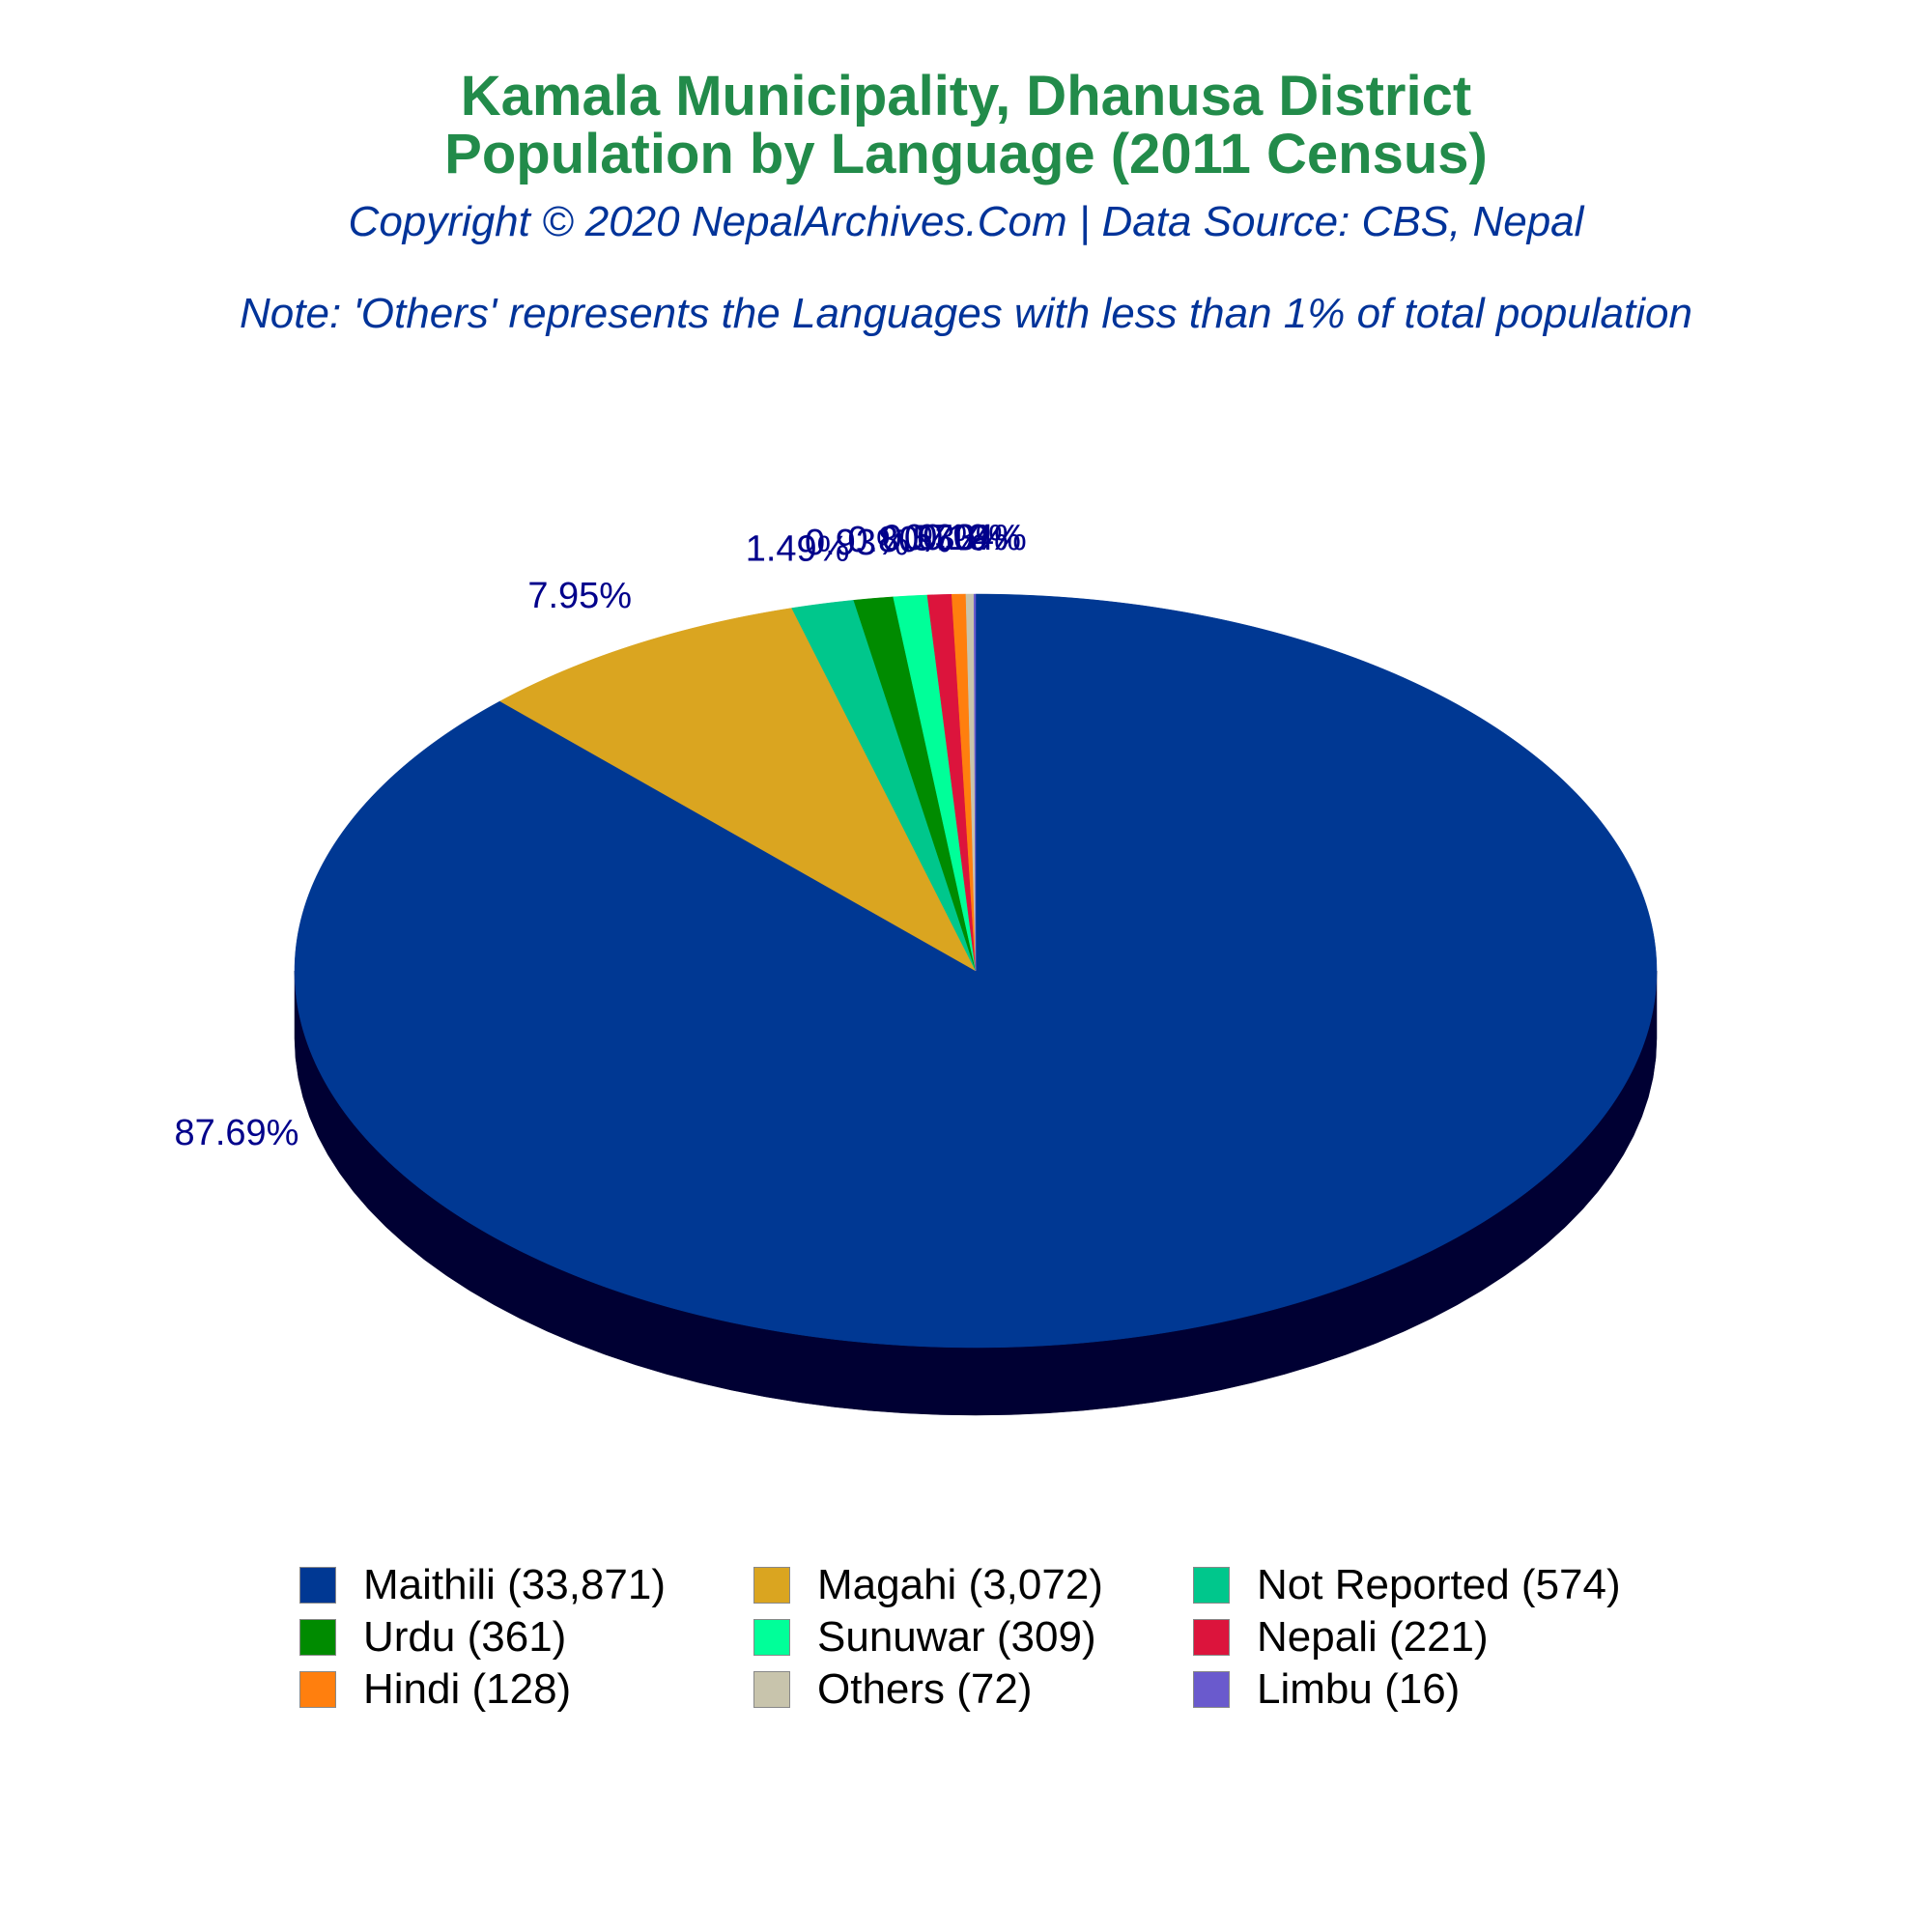  What do you see at coordinates (857, 543) in the screenshot?
I see `pct-label-urdu: 0.93%` at bounding box center [857, 543].